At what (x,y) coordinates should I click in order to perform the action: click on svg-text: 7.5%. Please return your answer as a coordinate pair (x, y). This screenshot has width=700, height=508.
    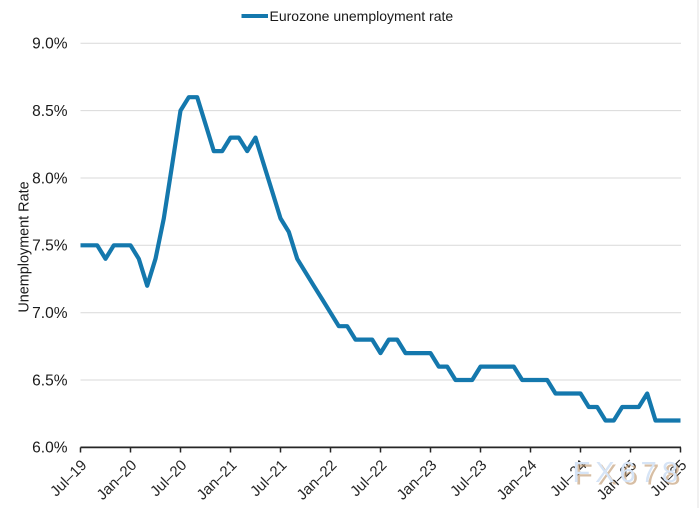
    Looking at the image, I should click on (50, 246).